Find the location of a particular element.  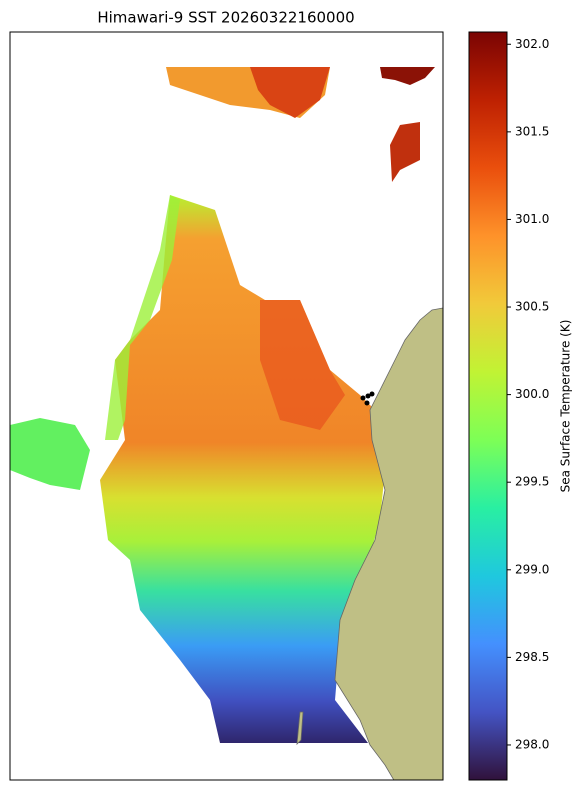

sst-left-patch is located at coordinates (50, 454).